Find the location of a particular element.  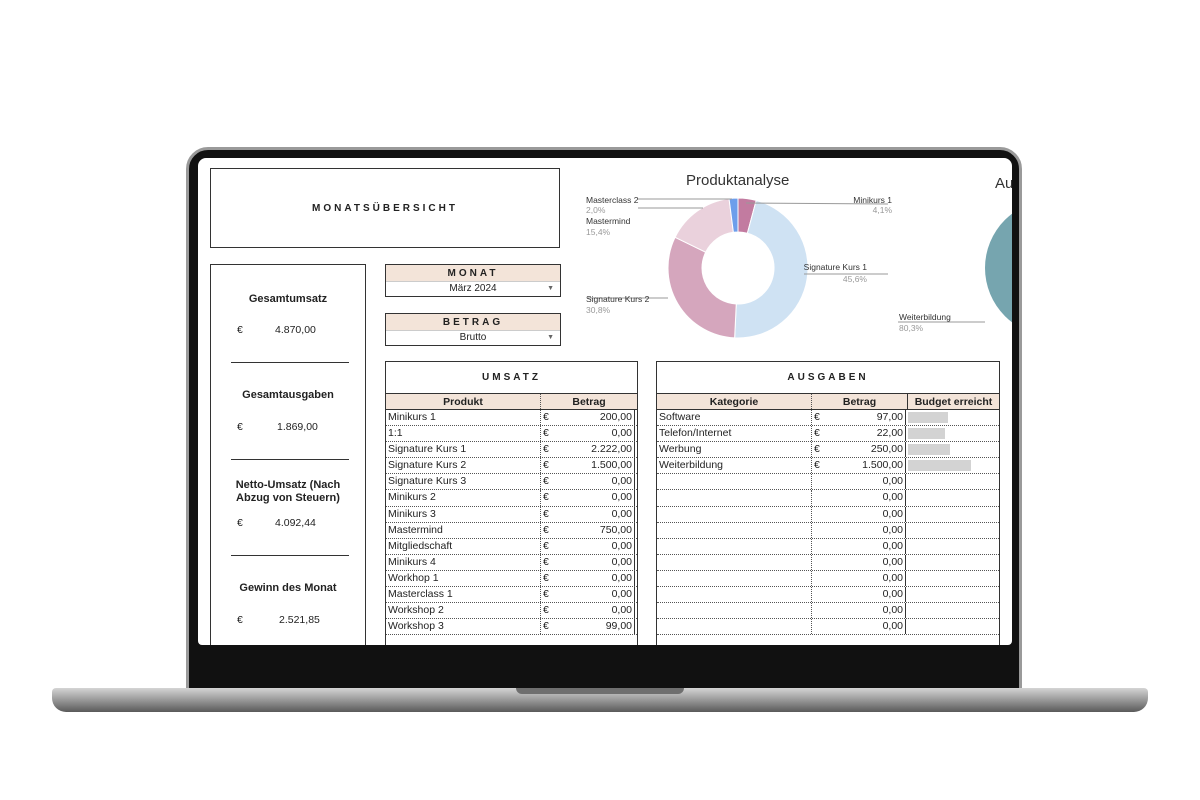

cell-category: Software is located at coordinates (734, 418).